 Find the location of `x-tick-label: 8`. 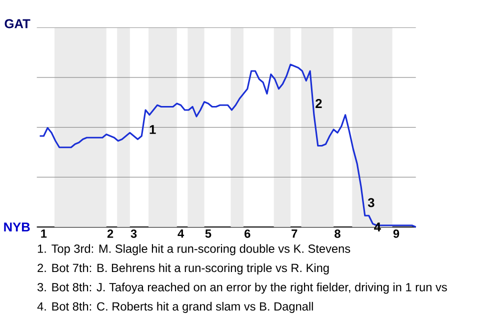

x-tick-label: 8 is located at coordinates (337, 234).